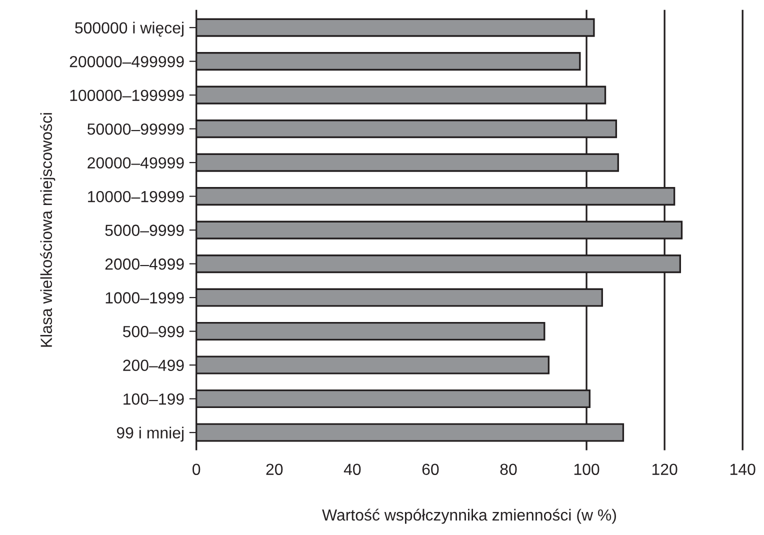 The width and height of the screenshot is (764, 535). I want to click on y-tick-label: 99 i mniej, so click(150, 434).